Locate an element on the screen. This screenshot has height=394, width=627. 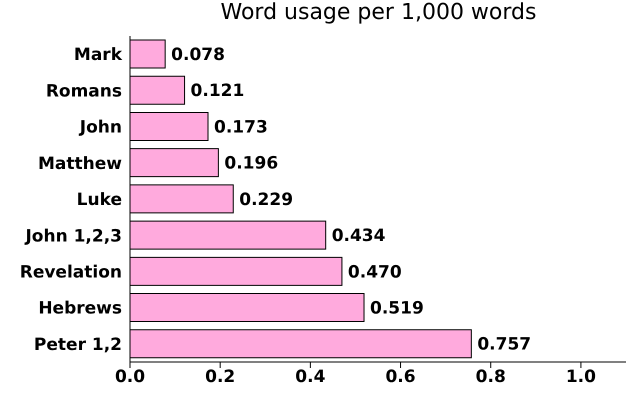
y-tick-label: Hebrews is located at coordinates (80, 308).